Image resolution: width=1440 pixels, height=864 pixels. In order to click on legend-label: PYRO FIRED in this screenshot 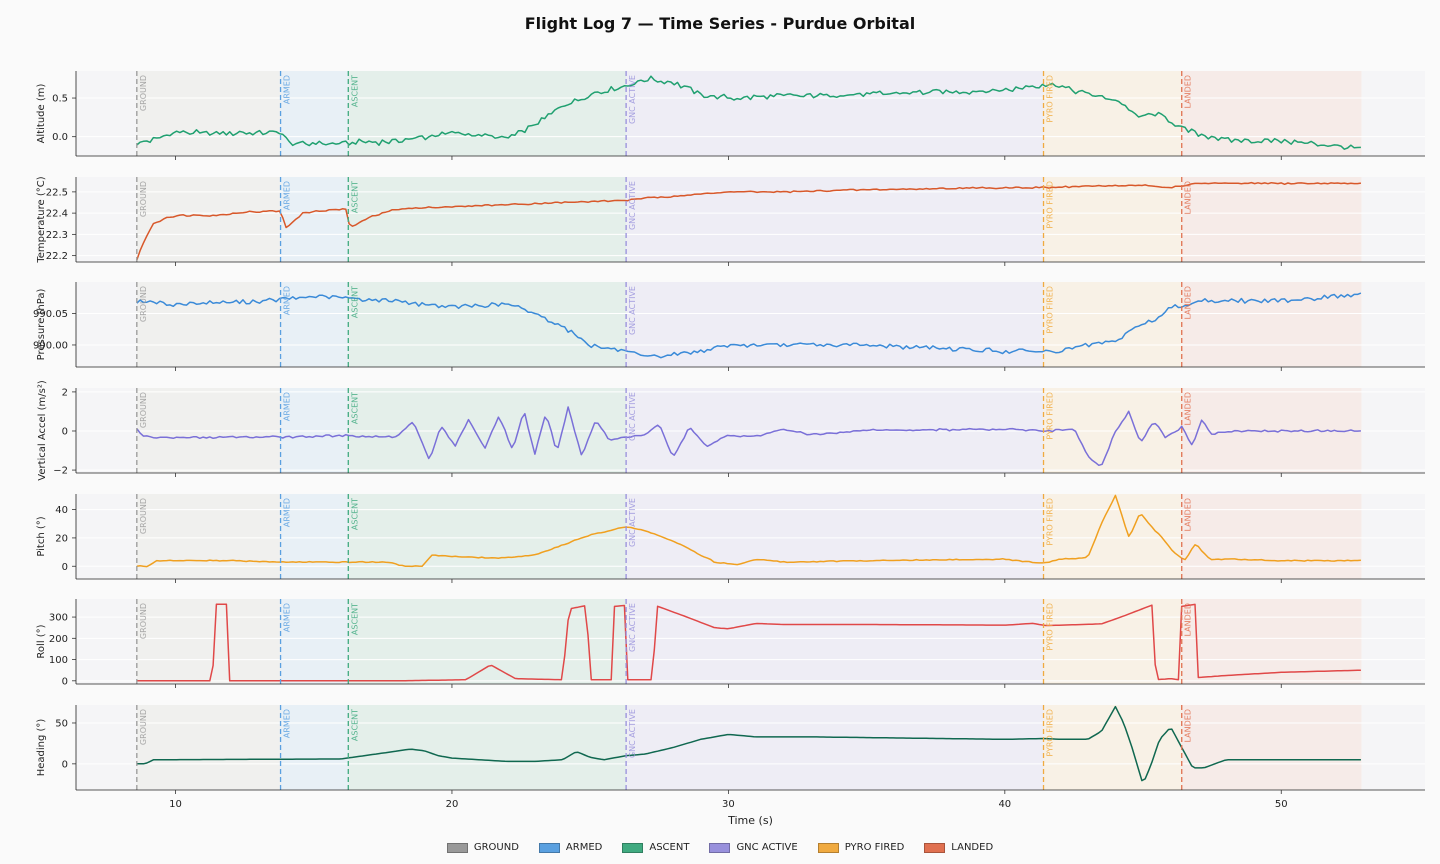, I will do `click(874, 847)`.